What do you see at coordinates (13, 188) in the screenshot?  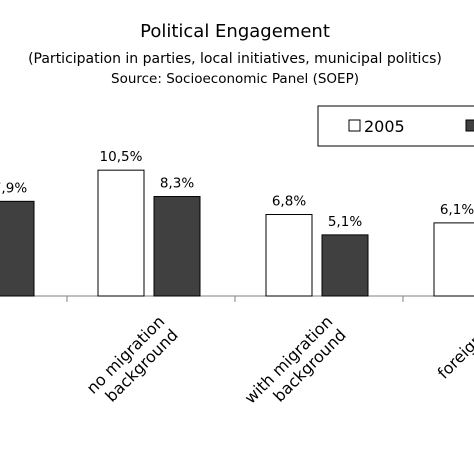 I see `data-label-partial-left: 7,9%` at bounding box center [13, 188].